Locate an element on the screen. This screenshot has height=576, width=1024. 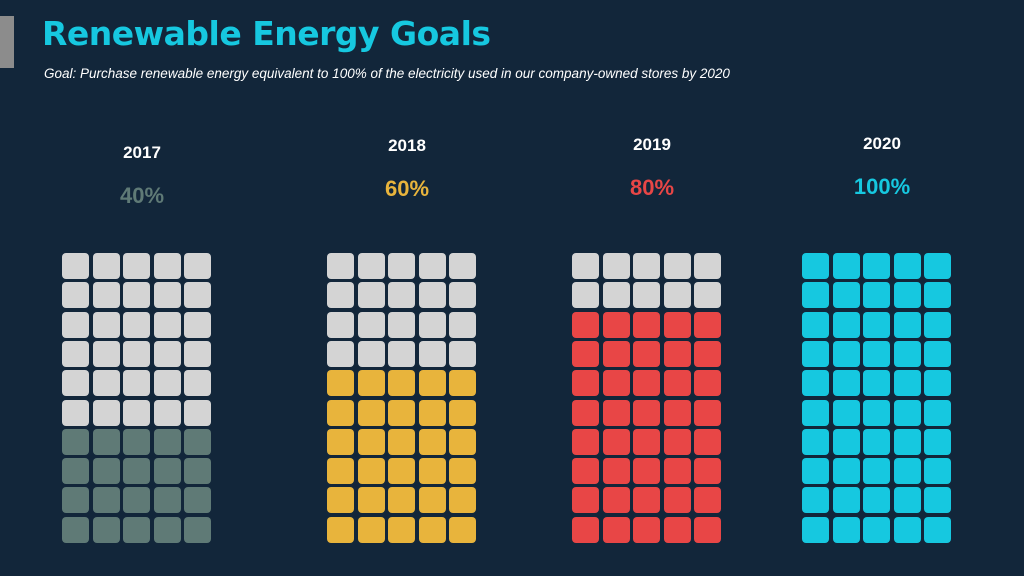
year-label: 2018 is located at coordinates (407, 145).